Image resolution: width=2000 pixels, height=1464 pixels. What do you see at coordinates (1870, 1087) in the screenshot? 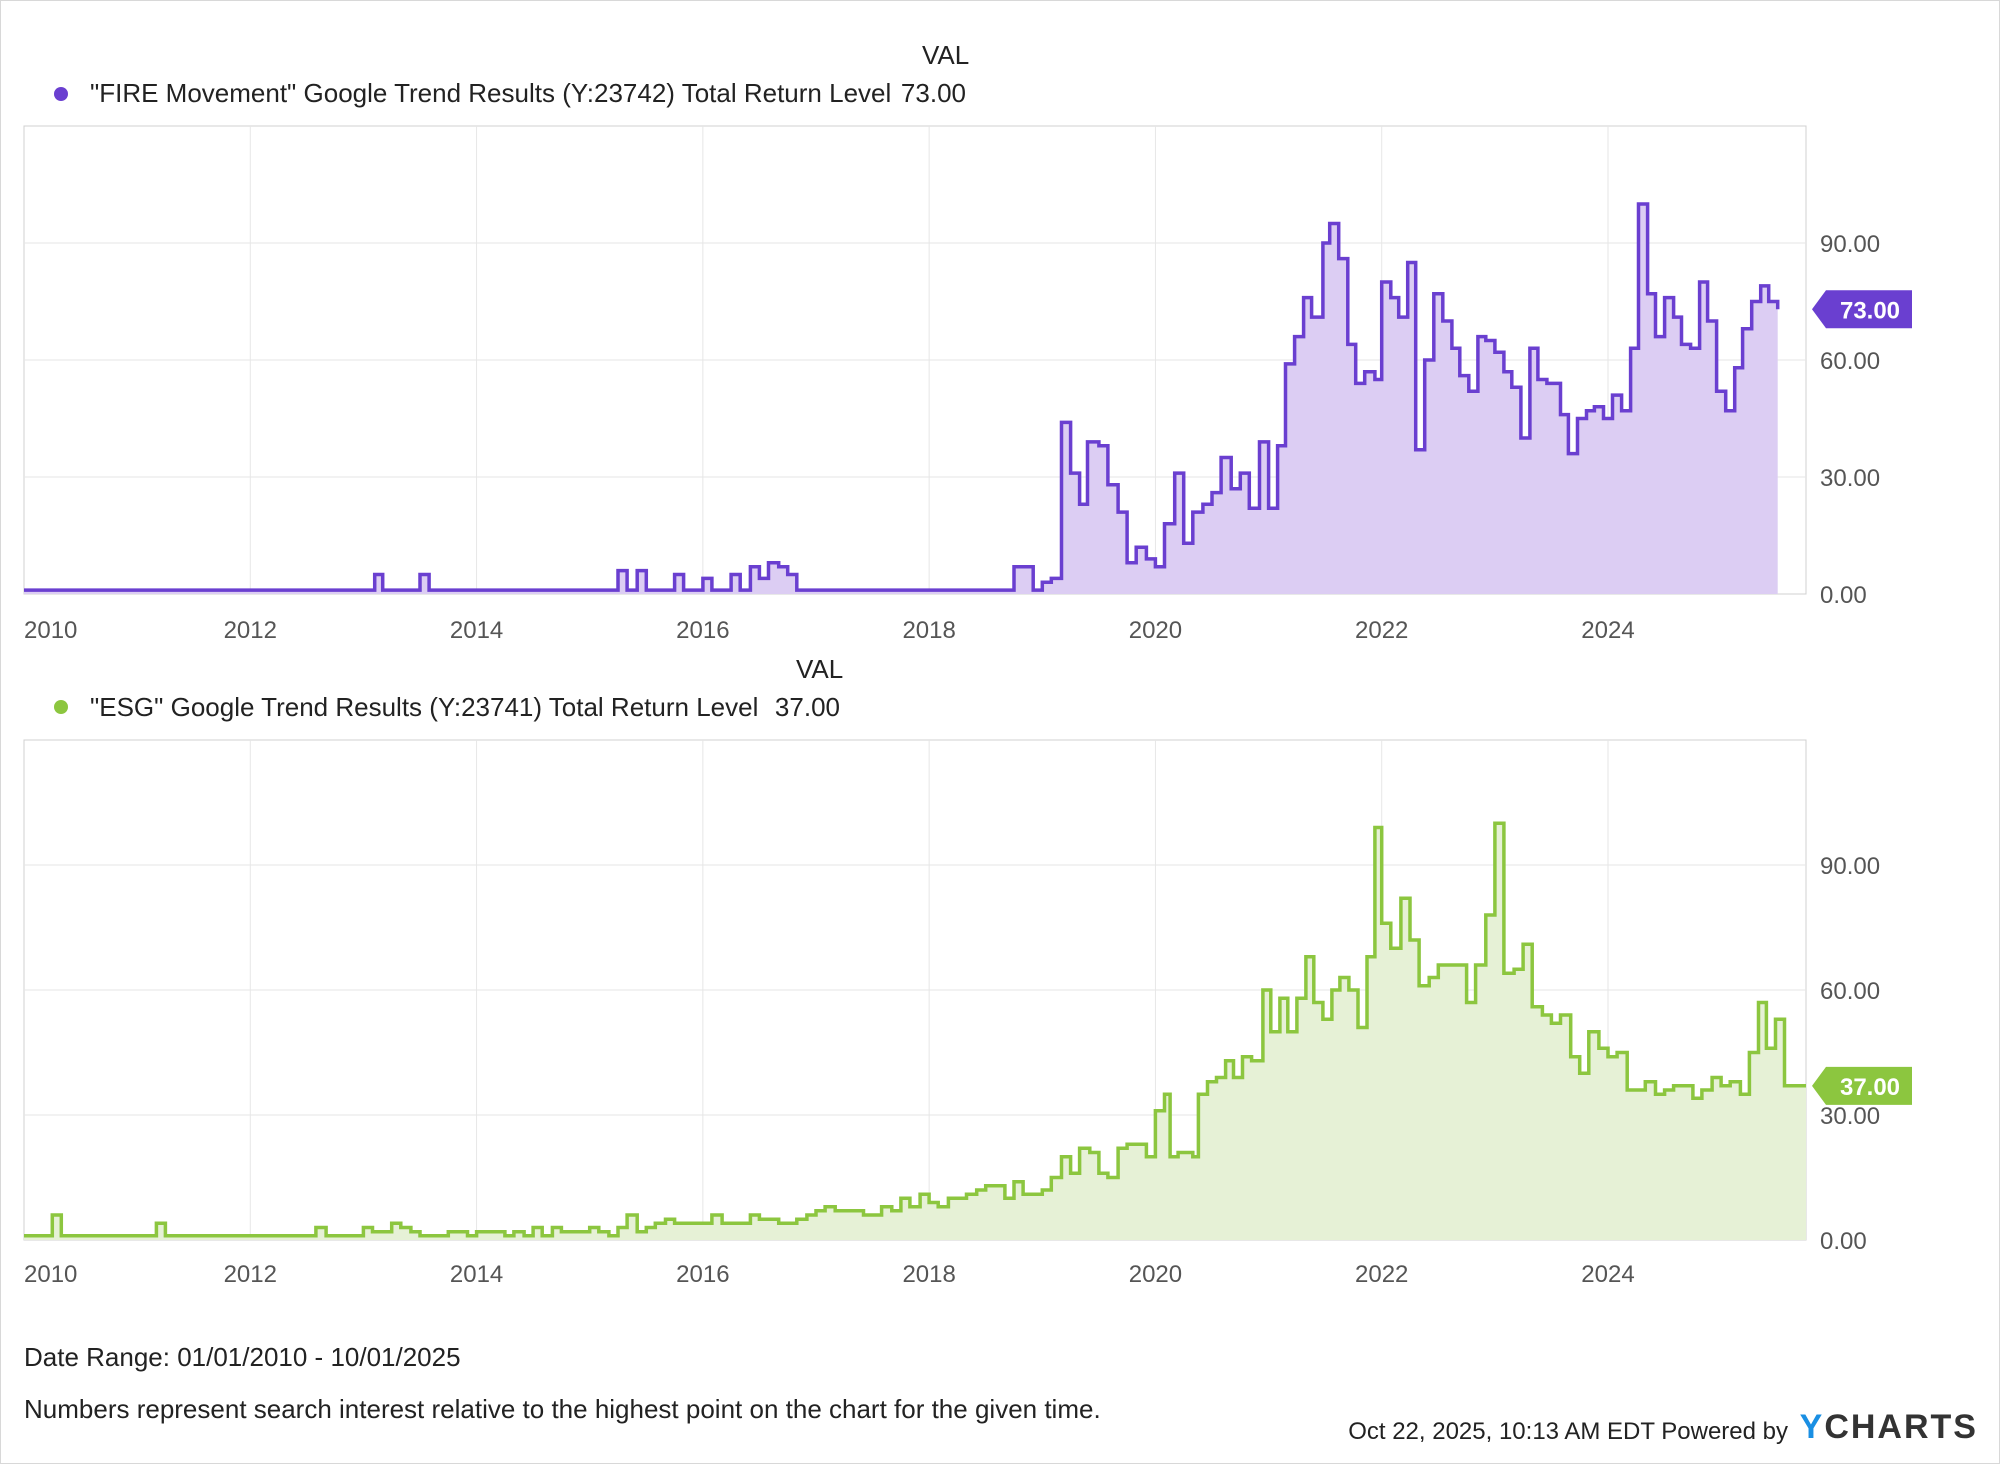
I see `last-value-label-2: 37.00` at bounding box center [1870, 1087].